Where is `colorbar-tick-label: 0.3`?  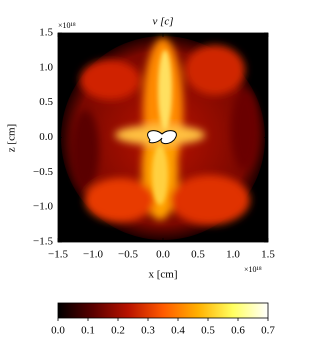 colorbar-tick-label: 0.3 is located at coordinates (148, 331).